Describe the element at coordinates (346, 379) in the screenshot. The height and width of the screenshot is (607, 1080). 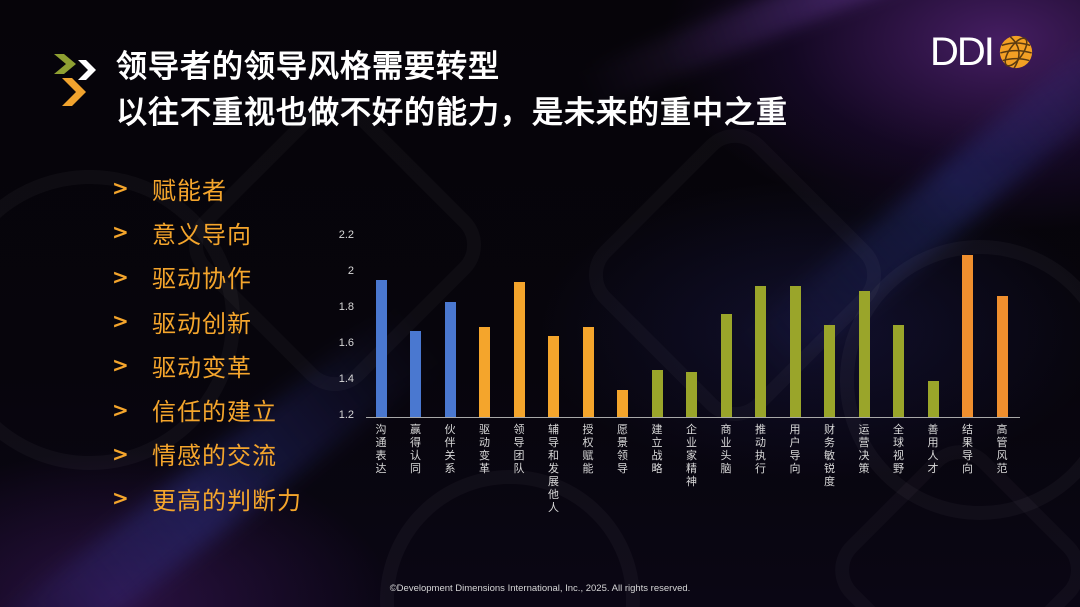
I see `y-tick-label: 1.4` at that location.